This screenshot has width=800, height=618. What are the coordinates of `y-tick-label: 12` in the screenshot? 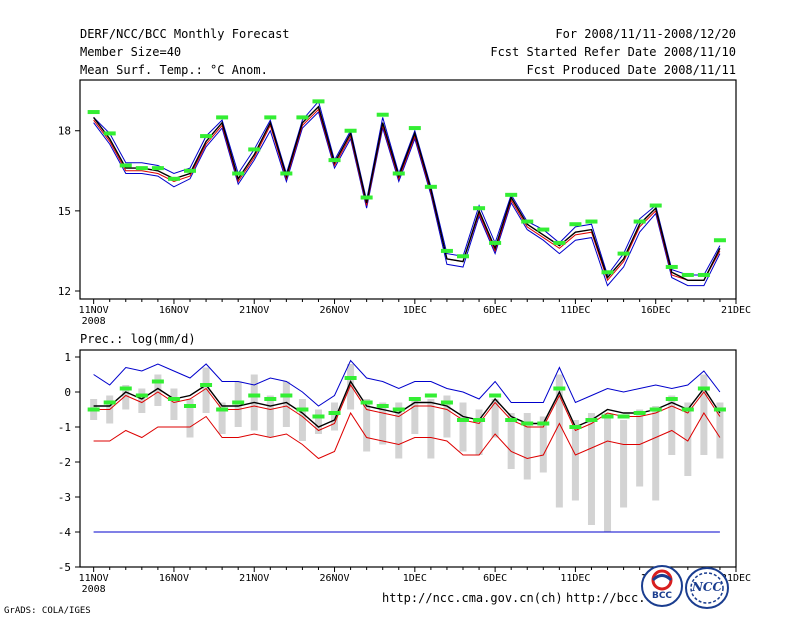 It's located at (64, 291).